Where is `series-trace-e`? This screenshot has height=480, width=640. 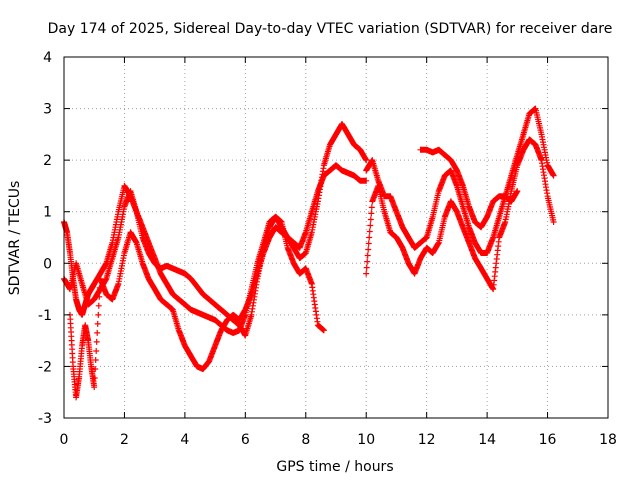 series-trace-e is located at coordinates (460, 214).